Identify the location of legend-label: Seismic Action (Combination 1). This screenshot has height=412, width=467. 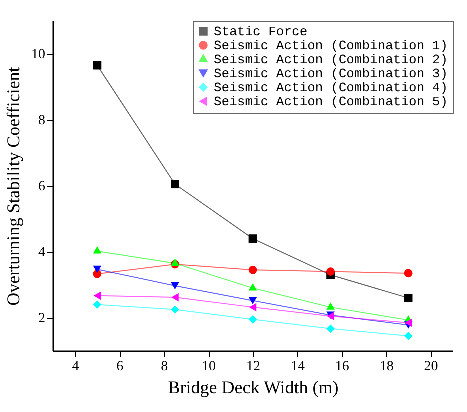
(331, 46).